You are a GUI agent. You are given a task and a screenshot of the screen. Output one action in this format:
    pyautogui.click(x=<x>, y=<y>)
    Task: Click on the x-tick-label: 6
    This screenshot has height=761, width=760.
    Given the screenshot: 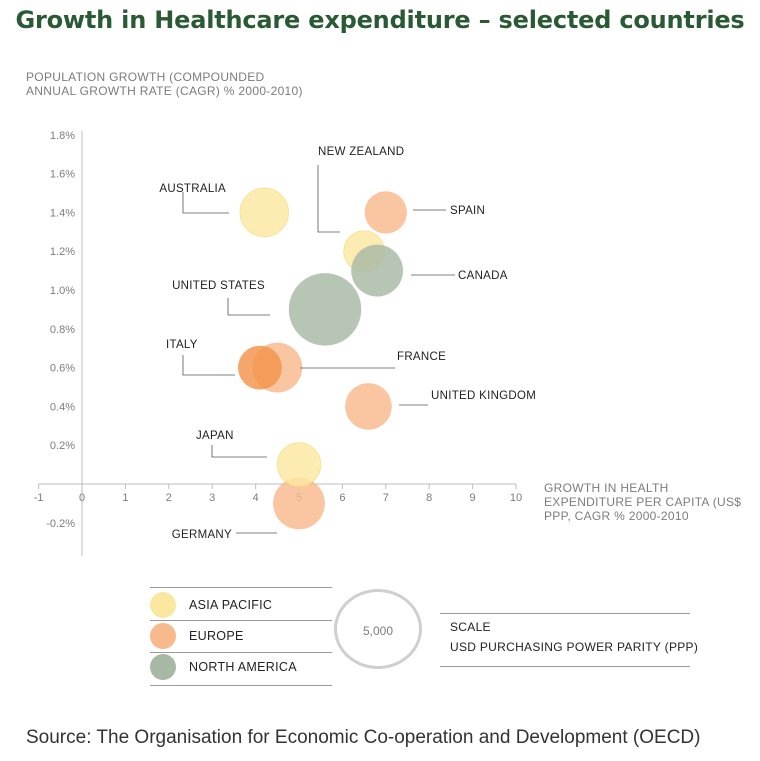 What is the action you would take?
    pyautogui.click(x=342, y=498)
    